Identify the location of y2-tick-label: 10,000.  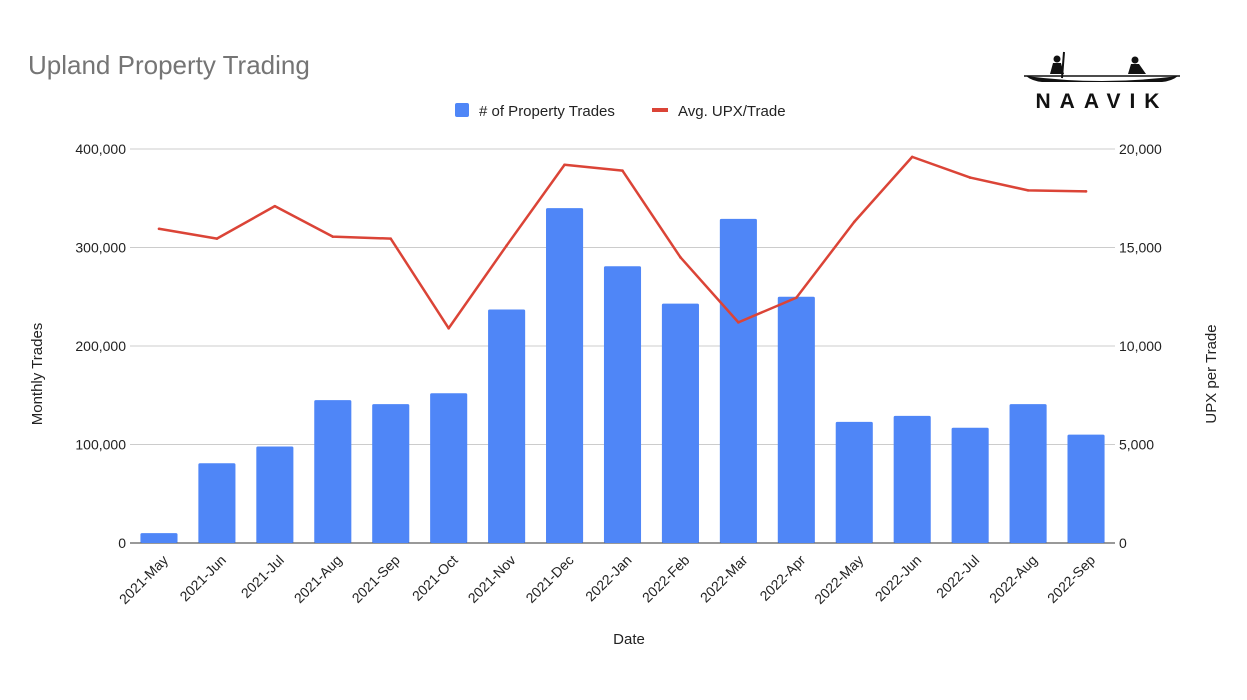
(1140, 346).